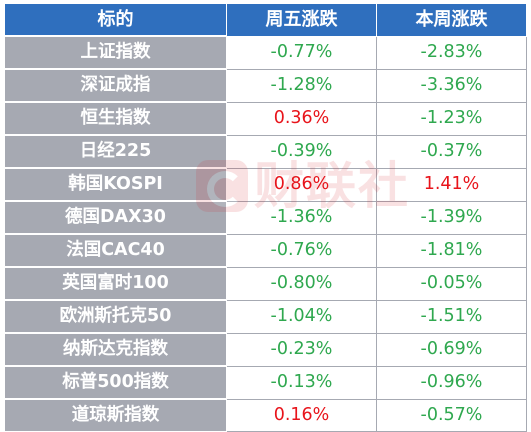  Describe the element at coordinates (115, 118) in the screenshot. I see `index-name: 恒生指数` at that location.